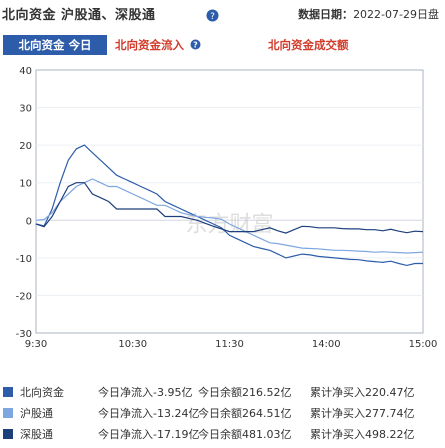 The image size is (445, 448). I want to click on legend-remaining: 今日余额481.03亿, so click(245, 434).